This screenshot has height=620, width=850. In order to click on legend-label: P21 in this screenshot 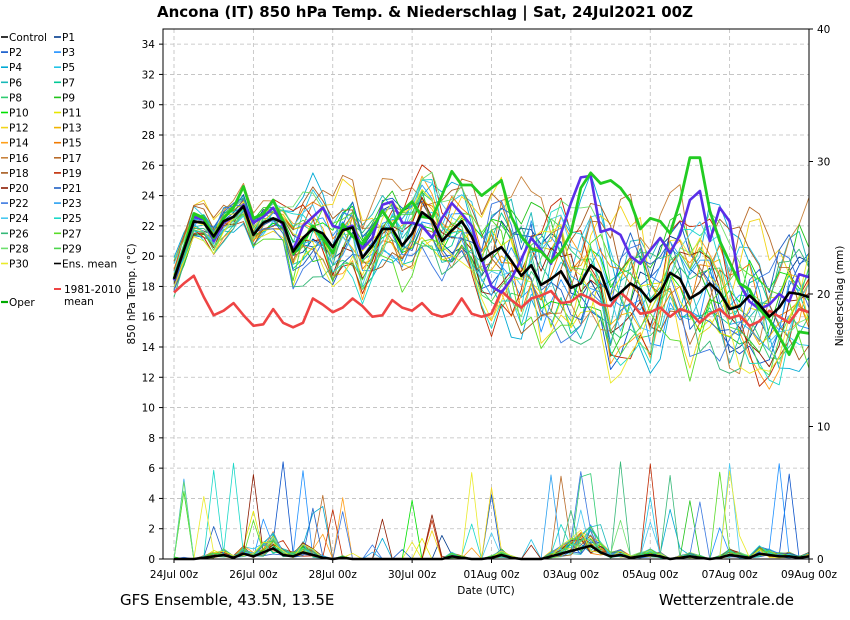, I will do `click(72, 189)`.